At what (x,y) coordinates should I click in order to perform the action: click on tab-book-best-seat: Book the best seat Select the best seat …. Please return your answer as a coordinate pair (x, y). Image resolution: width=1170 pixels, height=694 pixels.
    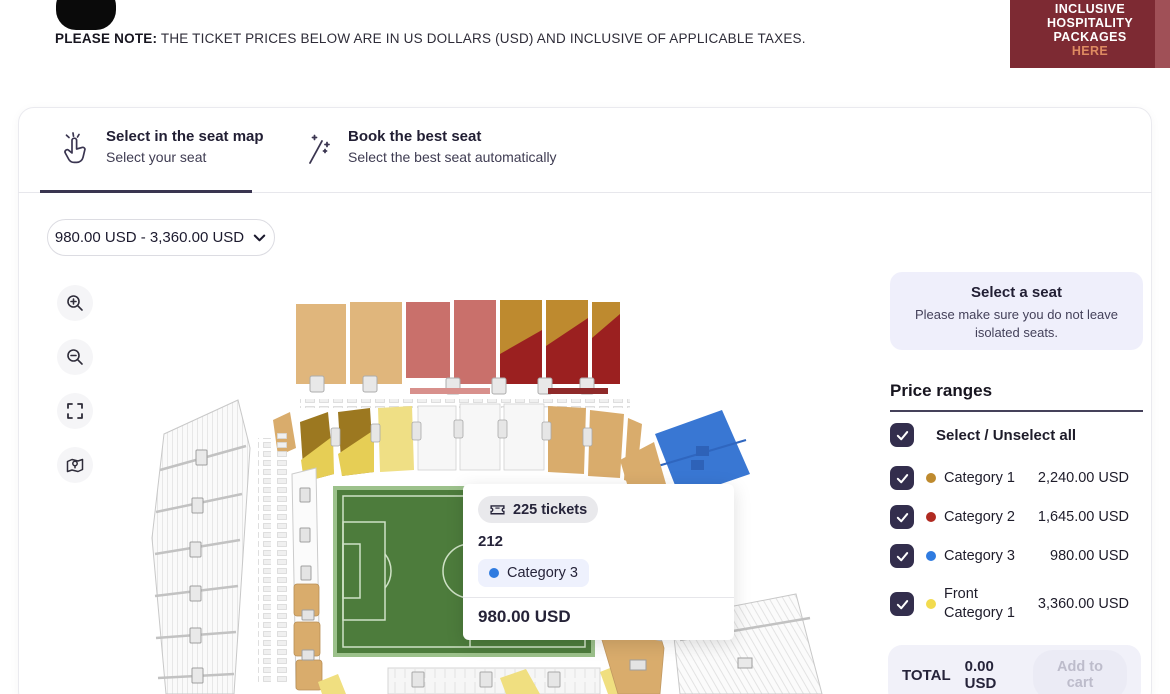
    Looking at the image, I should click on (428, 150).